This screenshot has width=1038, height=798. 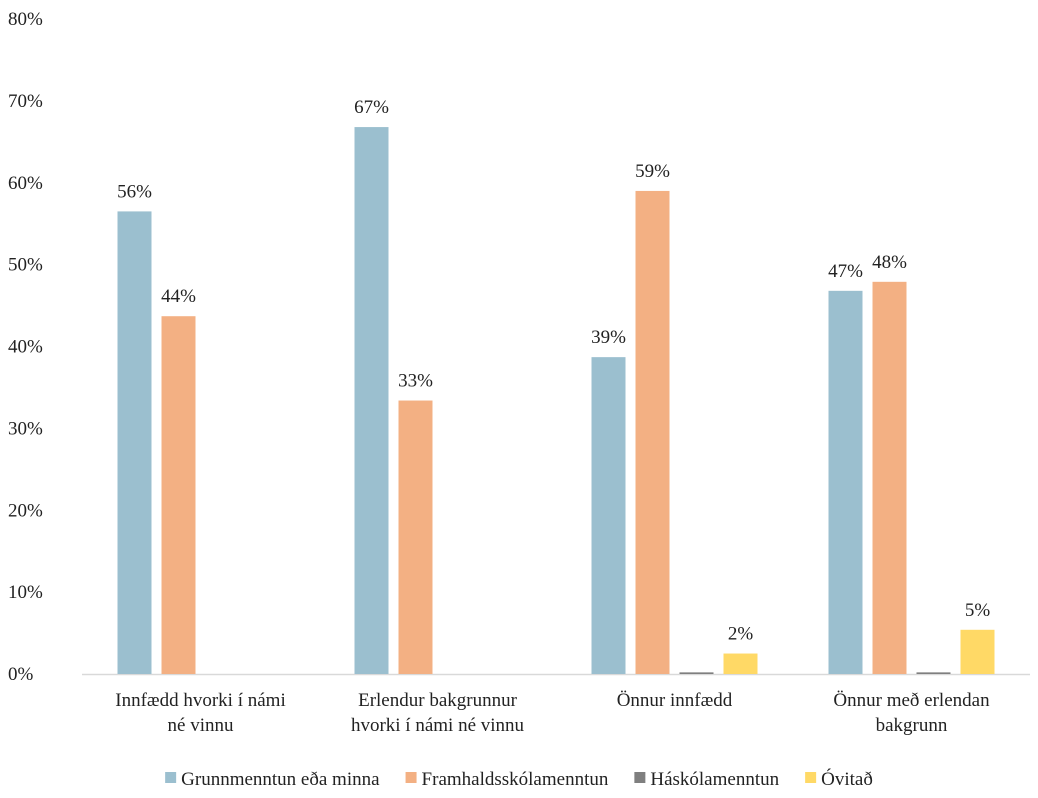 What do you see at coordinates (608, 337) in the screenshot?
I see `data-label: 39%` at bounding box center [608, 337].